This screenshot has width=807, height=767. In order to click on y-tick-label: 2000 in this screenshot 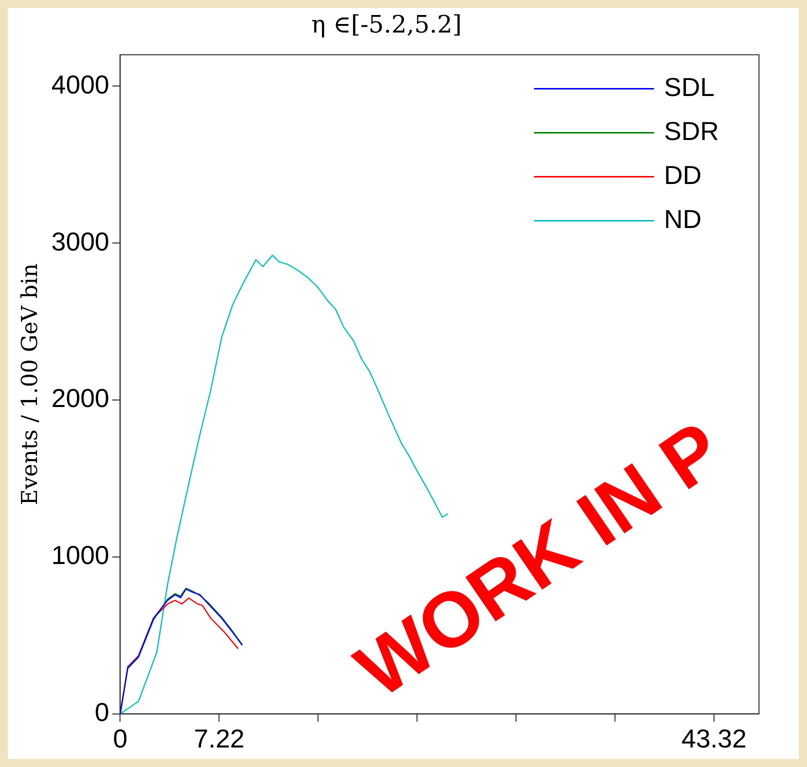, I will do `click(80, 398)`.